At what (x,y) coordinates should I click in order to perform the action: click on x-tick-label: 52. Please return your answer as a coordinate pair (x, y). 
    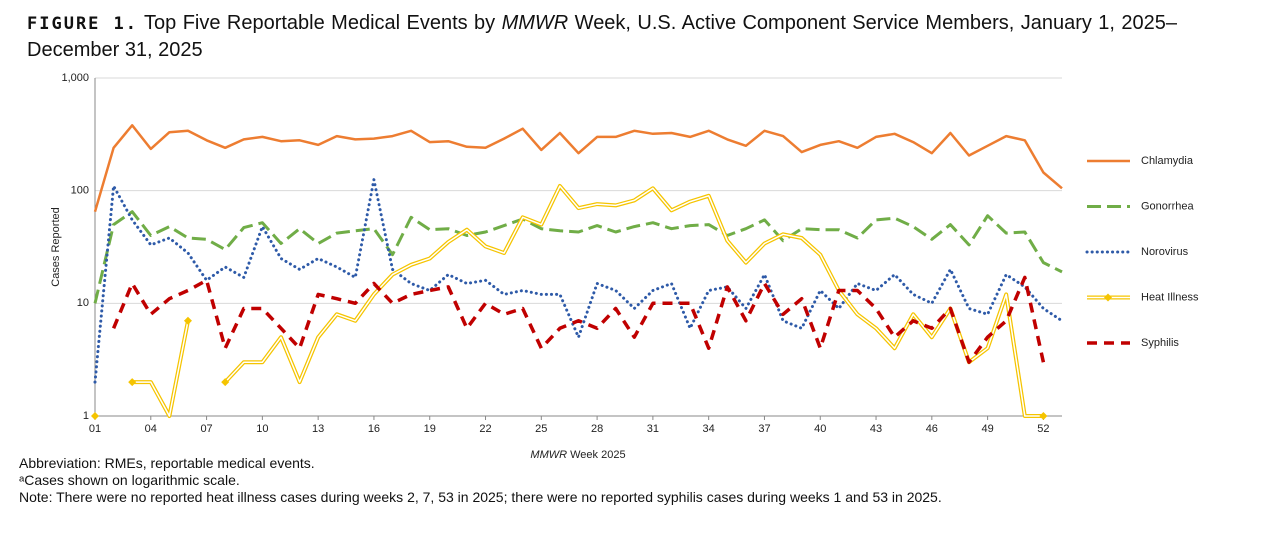
    Looking at the image, I should click on (1043, 429).